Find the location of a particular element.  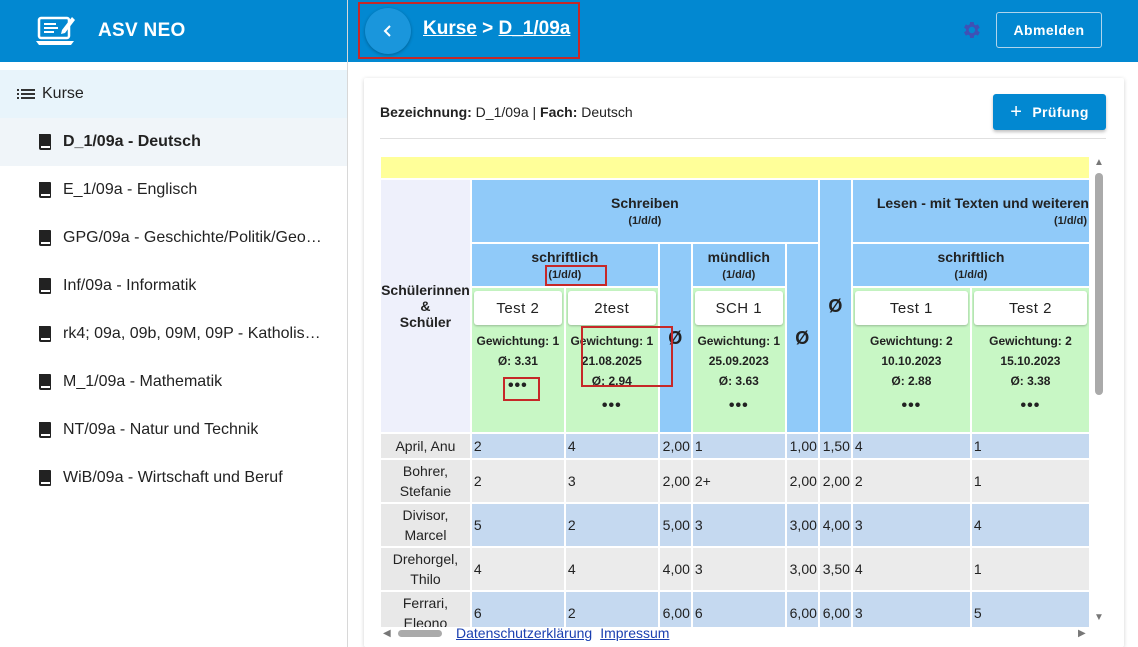

test-average: Ø: 2.88 is located at coordinates (911, 381).